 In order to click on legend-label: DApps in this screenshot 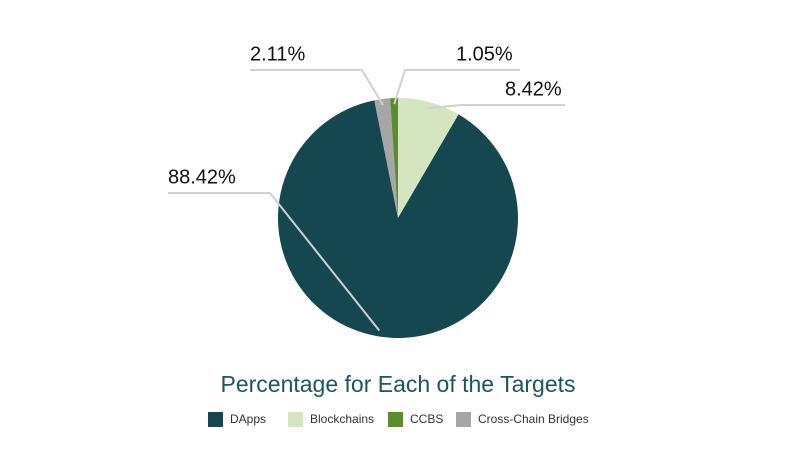, I will do `click(248, 419)`.